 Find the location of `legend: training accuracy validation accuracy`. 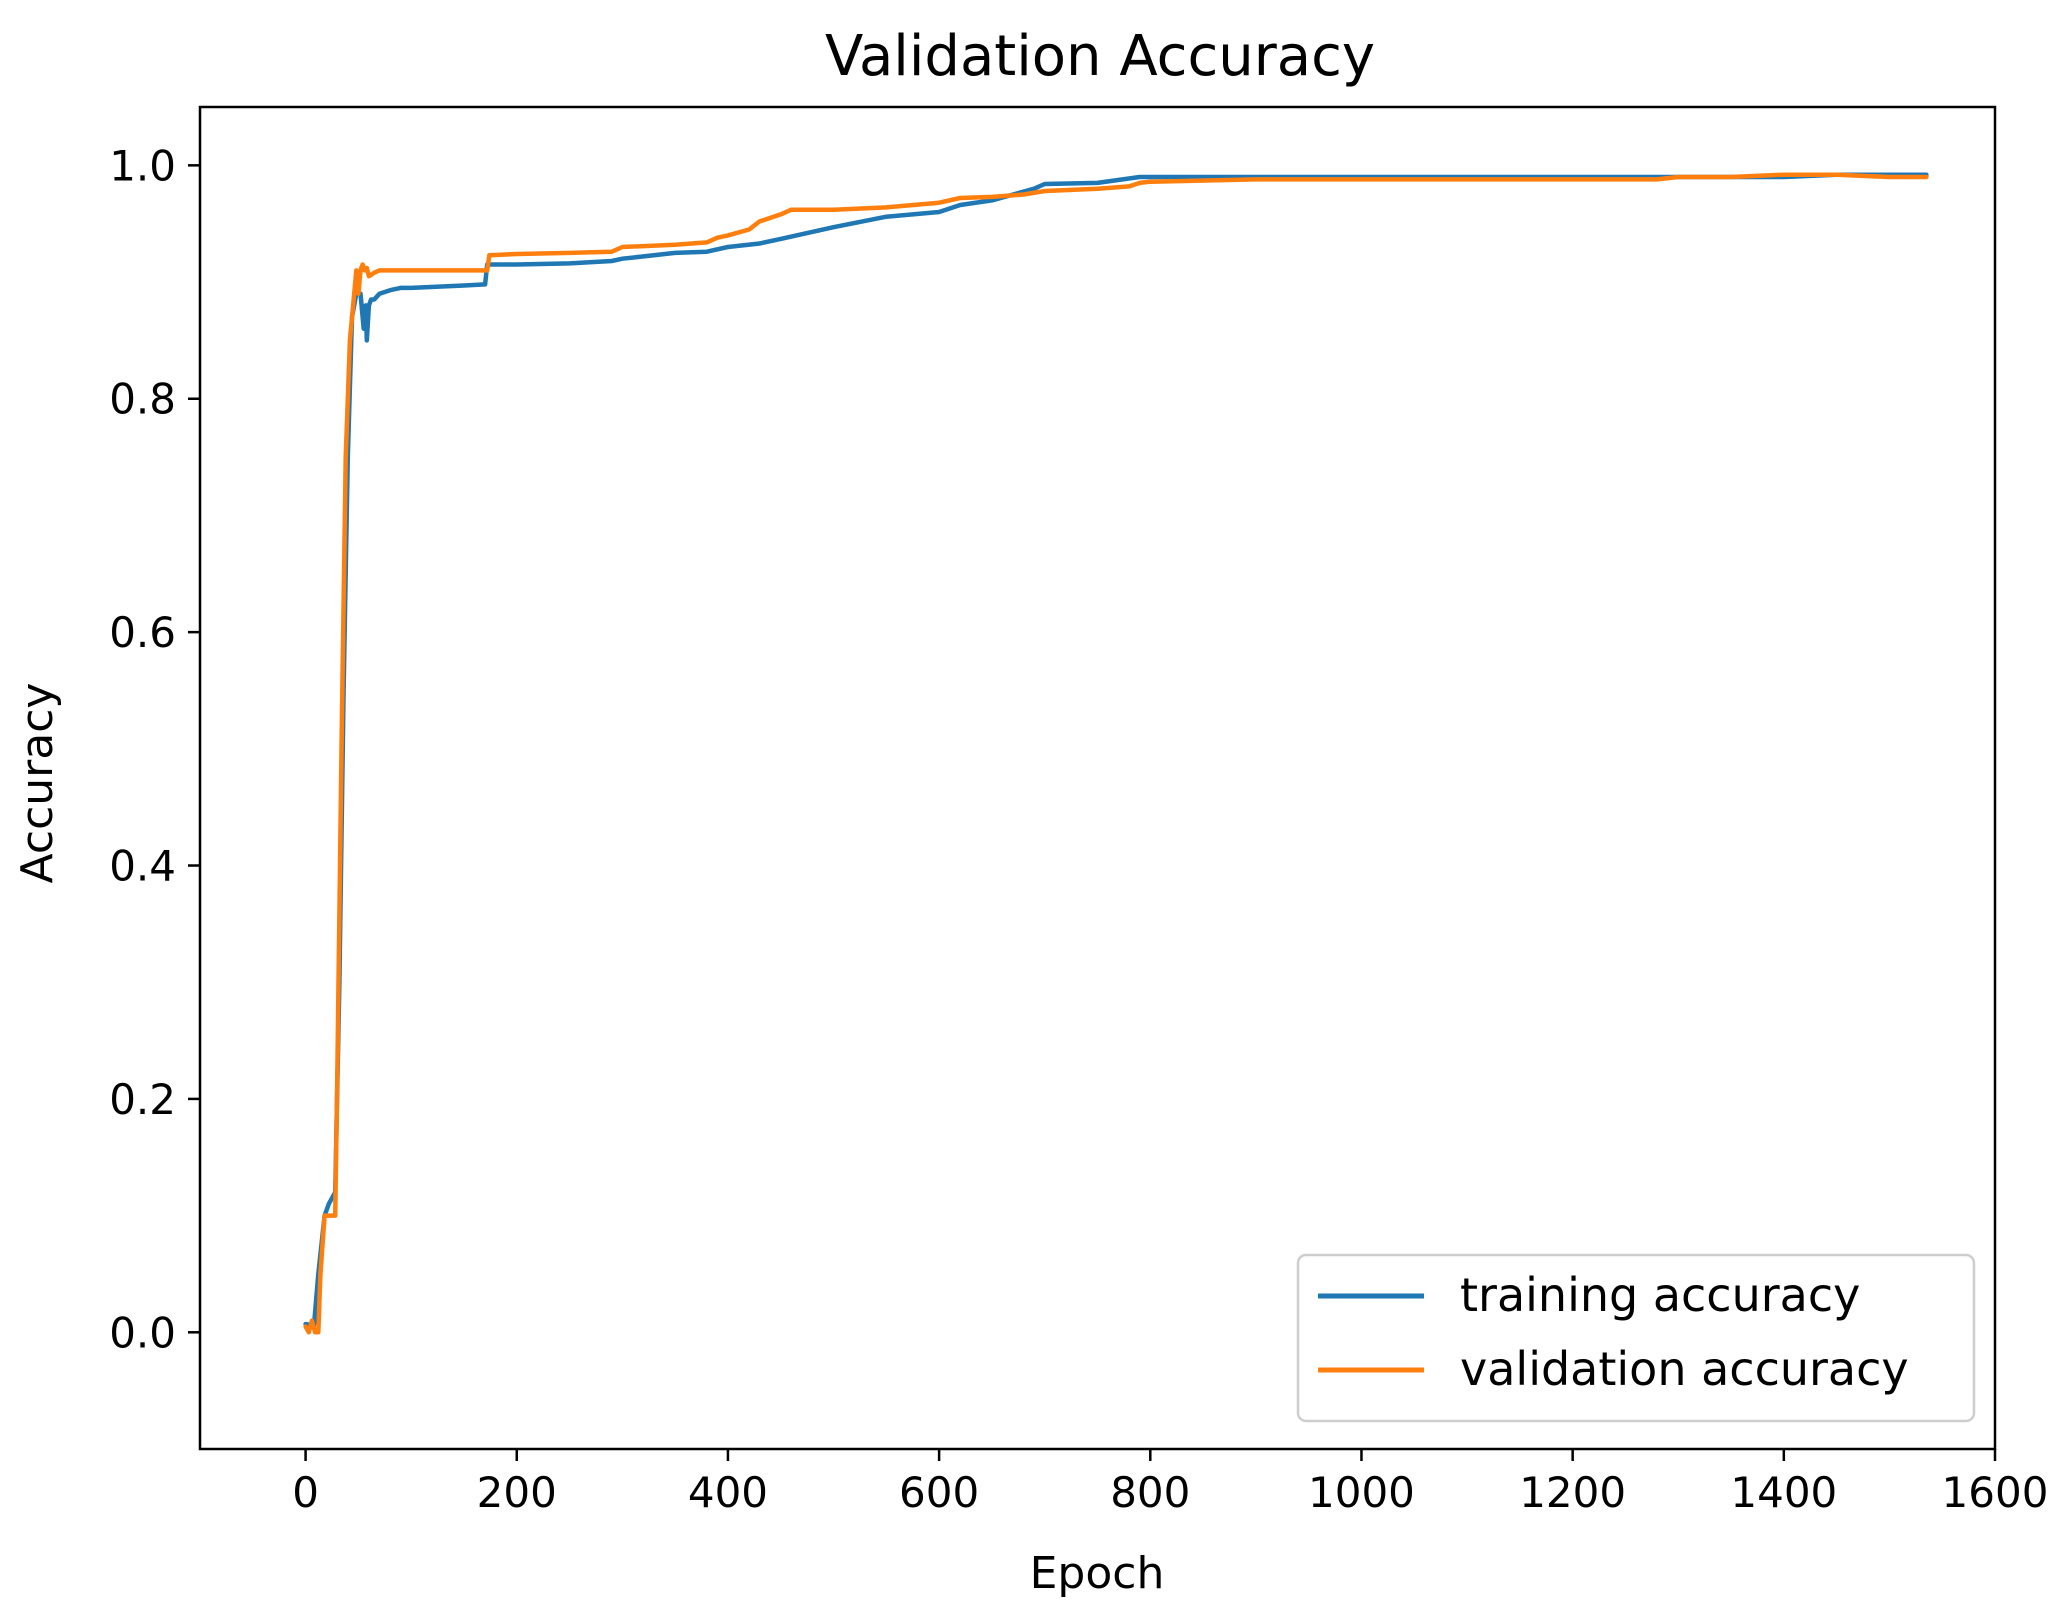

legend: training accuracy validation accuracy is located at coordinates (1636, 1338).